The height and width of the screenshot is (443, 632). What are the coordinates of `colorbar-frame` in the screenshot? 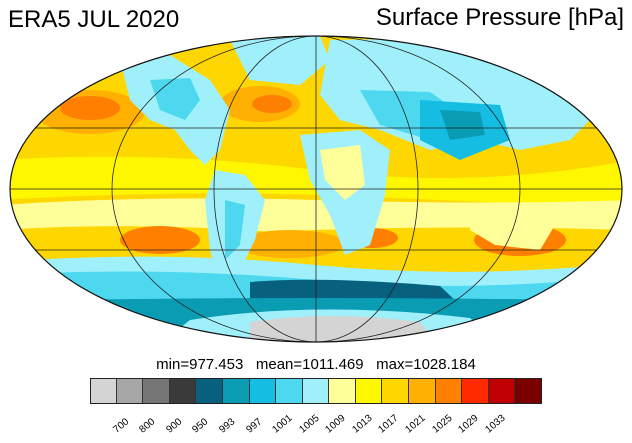 It's located at (316, 391).